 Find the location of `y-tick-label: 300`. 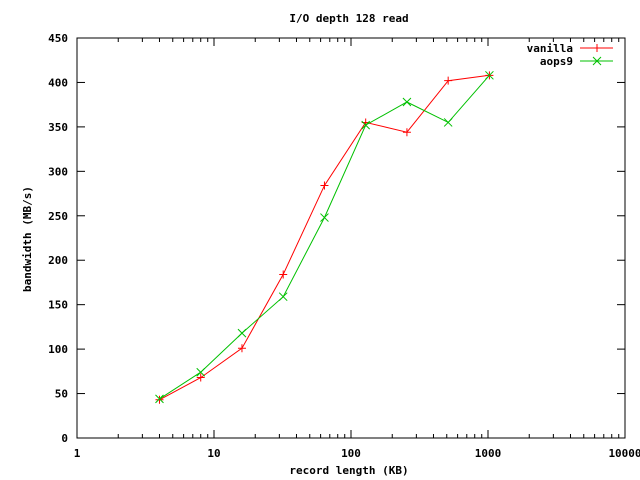

y-tick-label: 300 is located at coordinates (58, 171).